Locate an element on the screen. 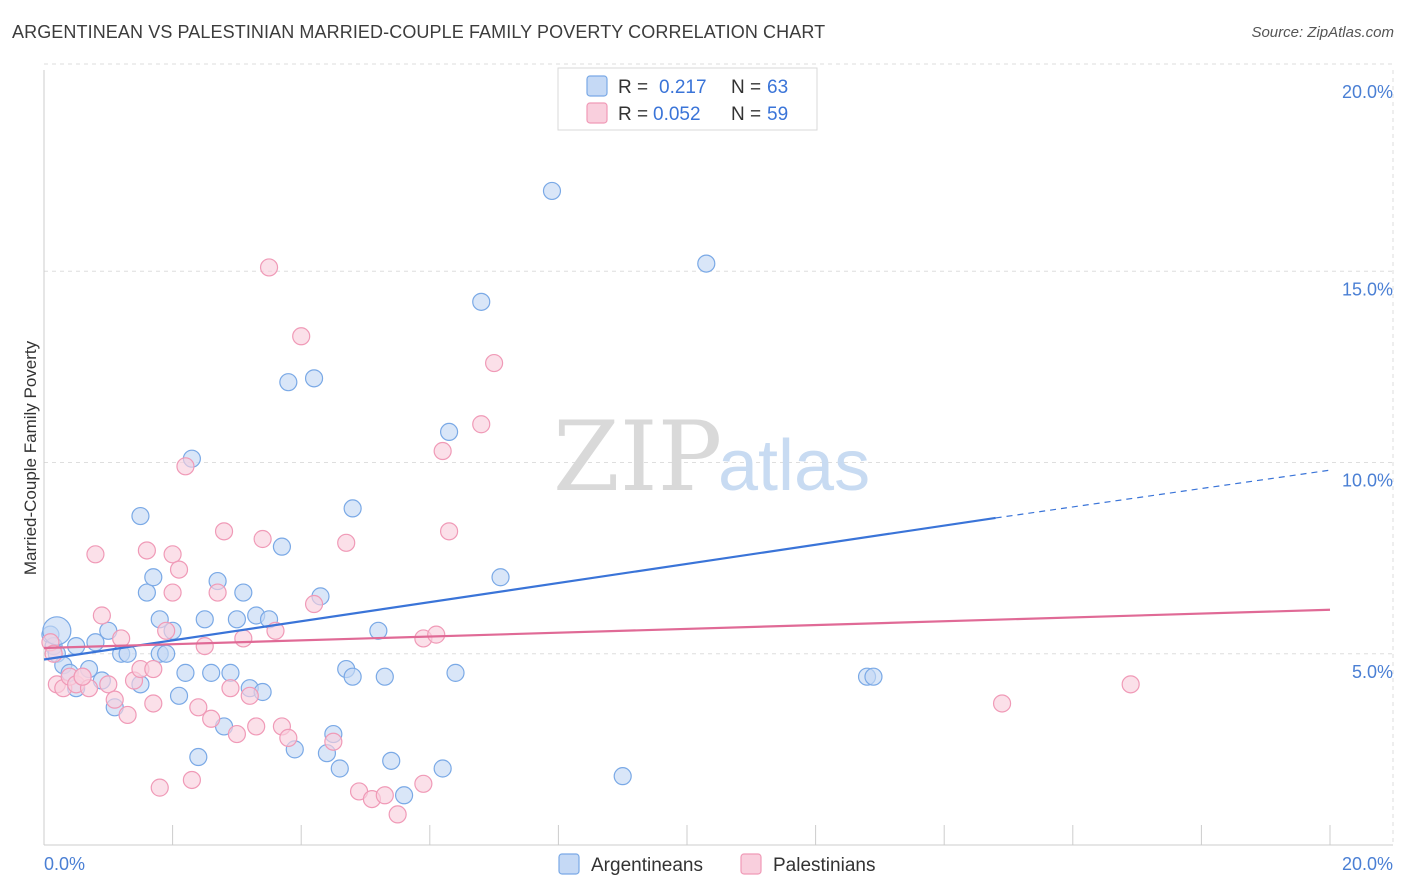 The image size is (1406, 892). series-legend-swatch-argentineans is located at coordinates (569, 864).